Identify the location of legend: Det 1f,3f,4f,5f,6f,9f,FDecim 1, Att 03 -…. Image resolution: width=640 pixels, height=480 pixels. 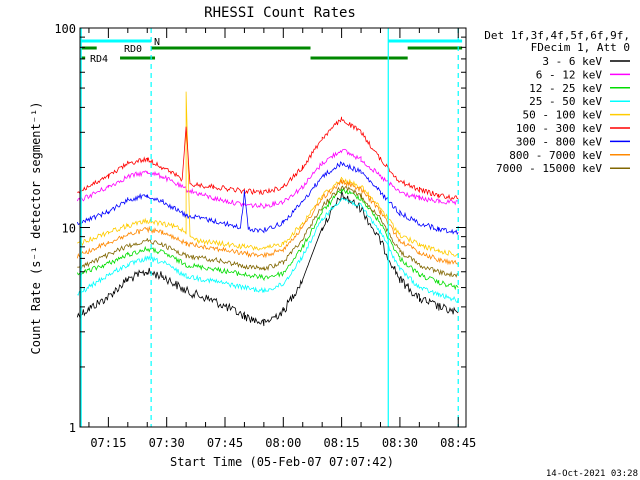
(557, 102).